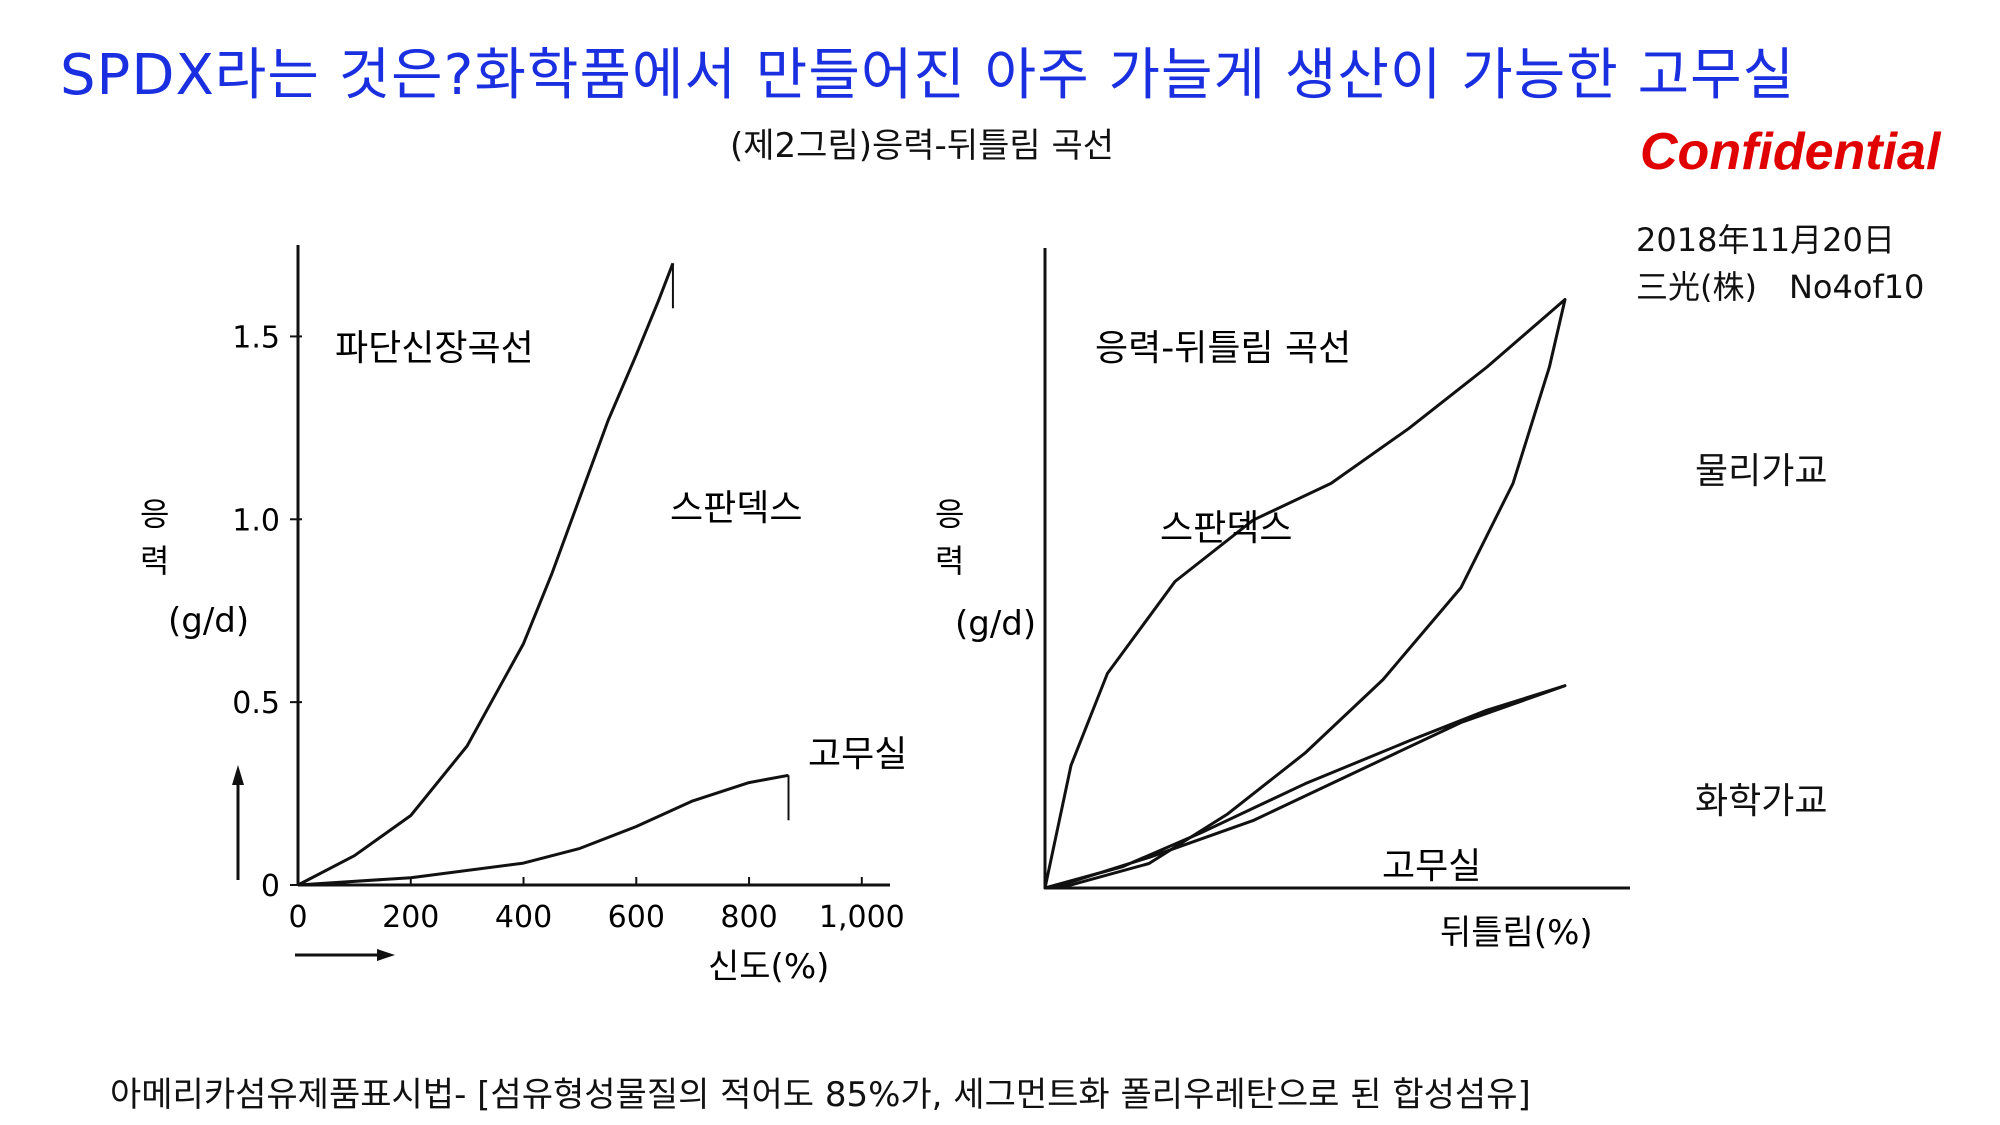 This screenshot has height=1125, width=2000. I want to click on figure-caption: (제2그림)응력-뒤틀림 곡선, so click(922, 146).